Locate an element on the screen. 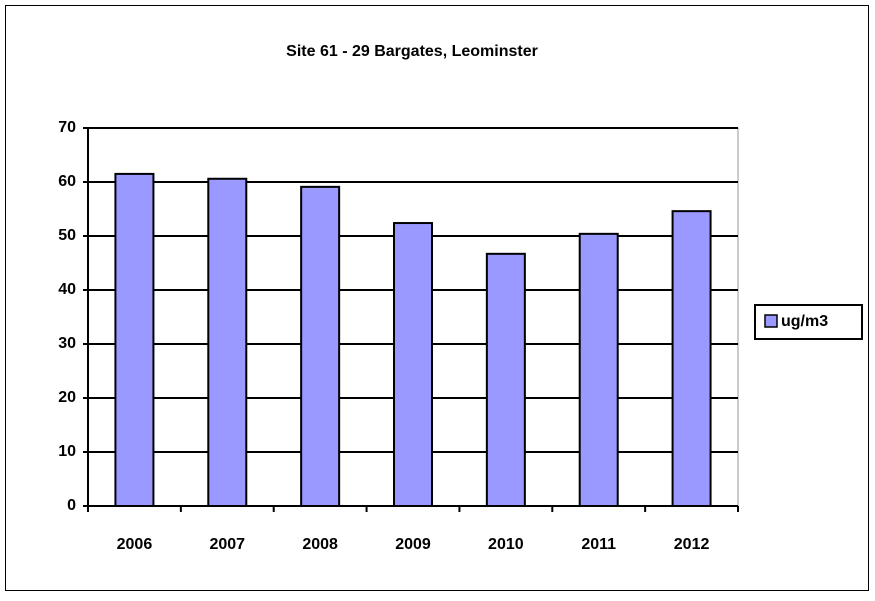 This screenshot has width=875, height=601. x-tick-label: 2007 is located at coordinates (227, 544).